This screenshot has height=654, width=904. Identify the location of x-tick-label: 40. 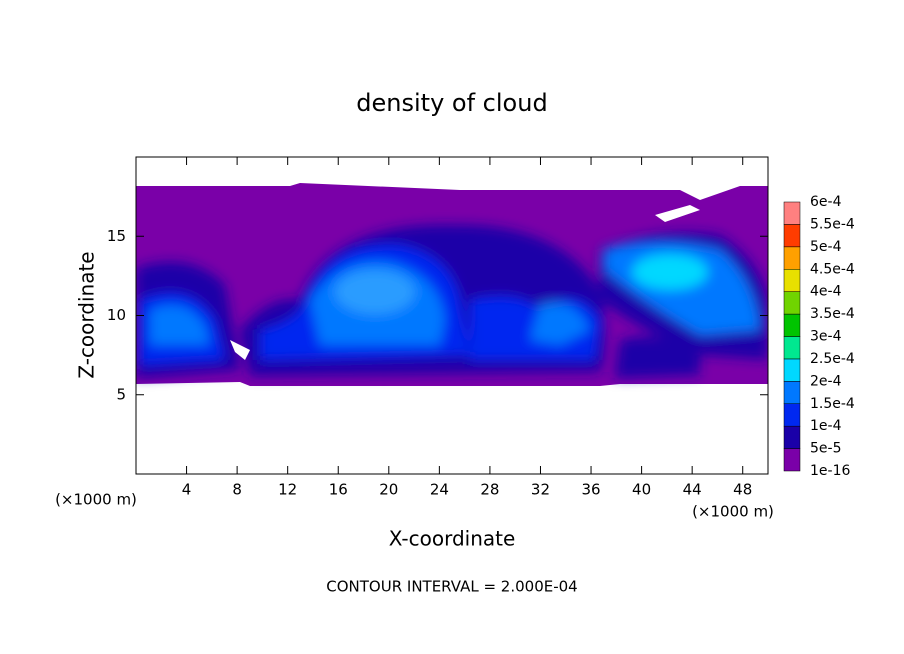
(641, 490).